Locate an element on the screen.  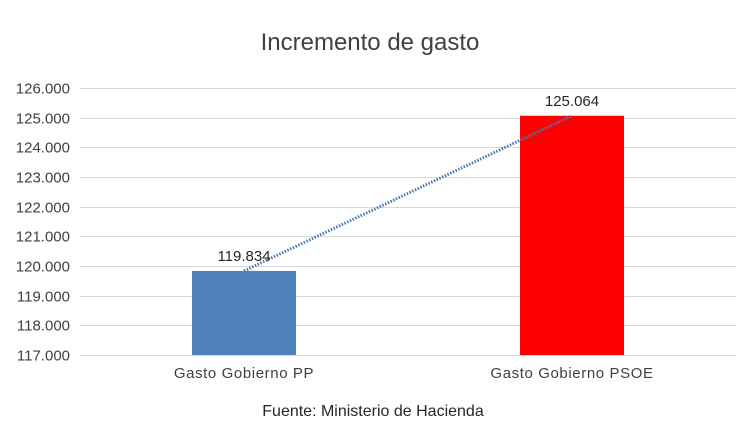
y-tick-label: 117.000 is located at coordinates (43, 356).